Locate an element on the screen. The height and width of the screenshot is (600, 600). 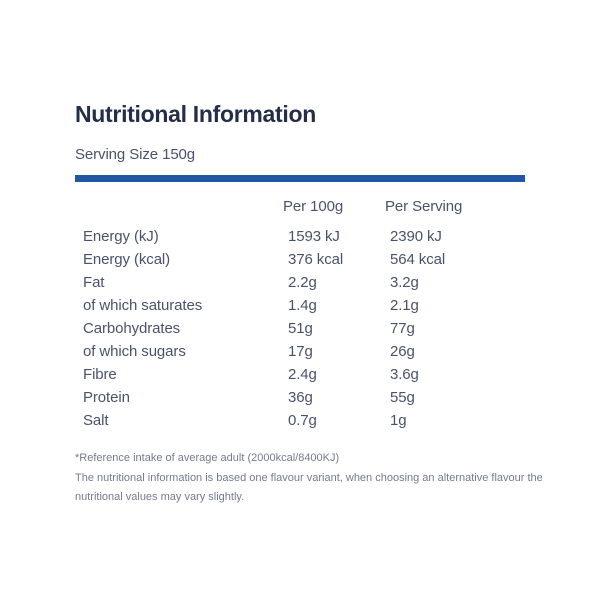
per-100g-value: 17g is located at coordinates (300, 351).